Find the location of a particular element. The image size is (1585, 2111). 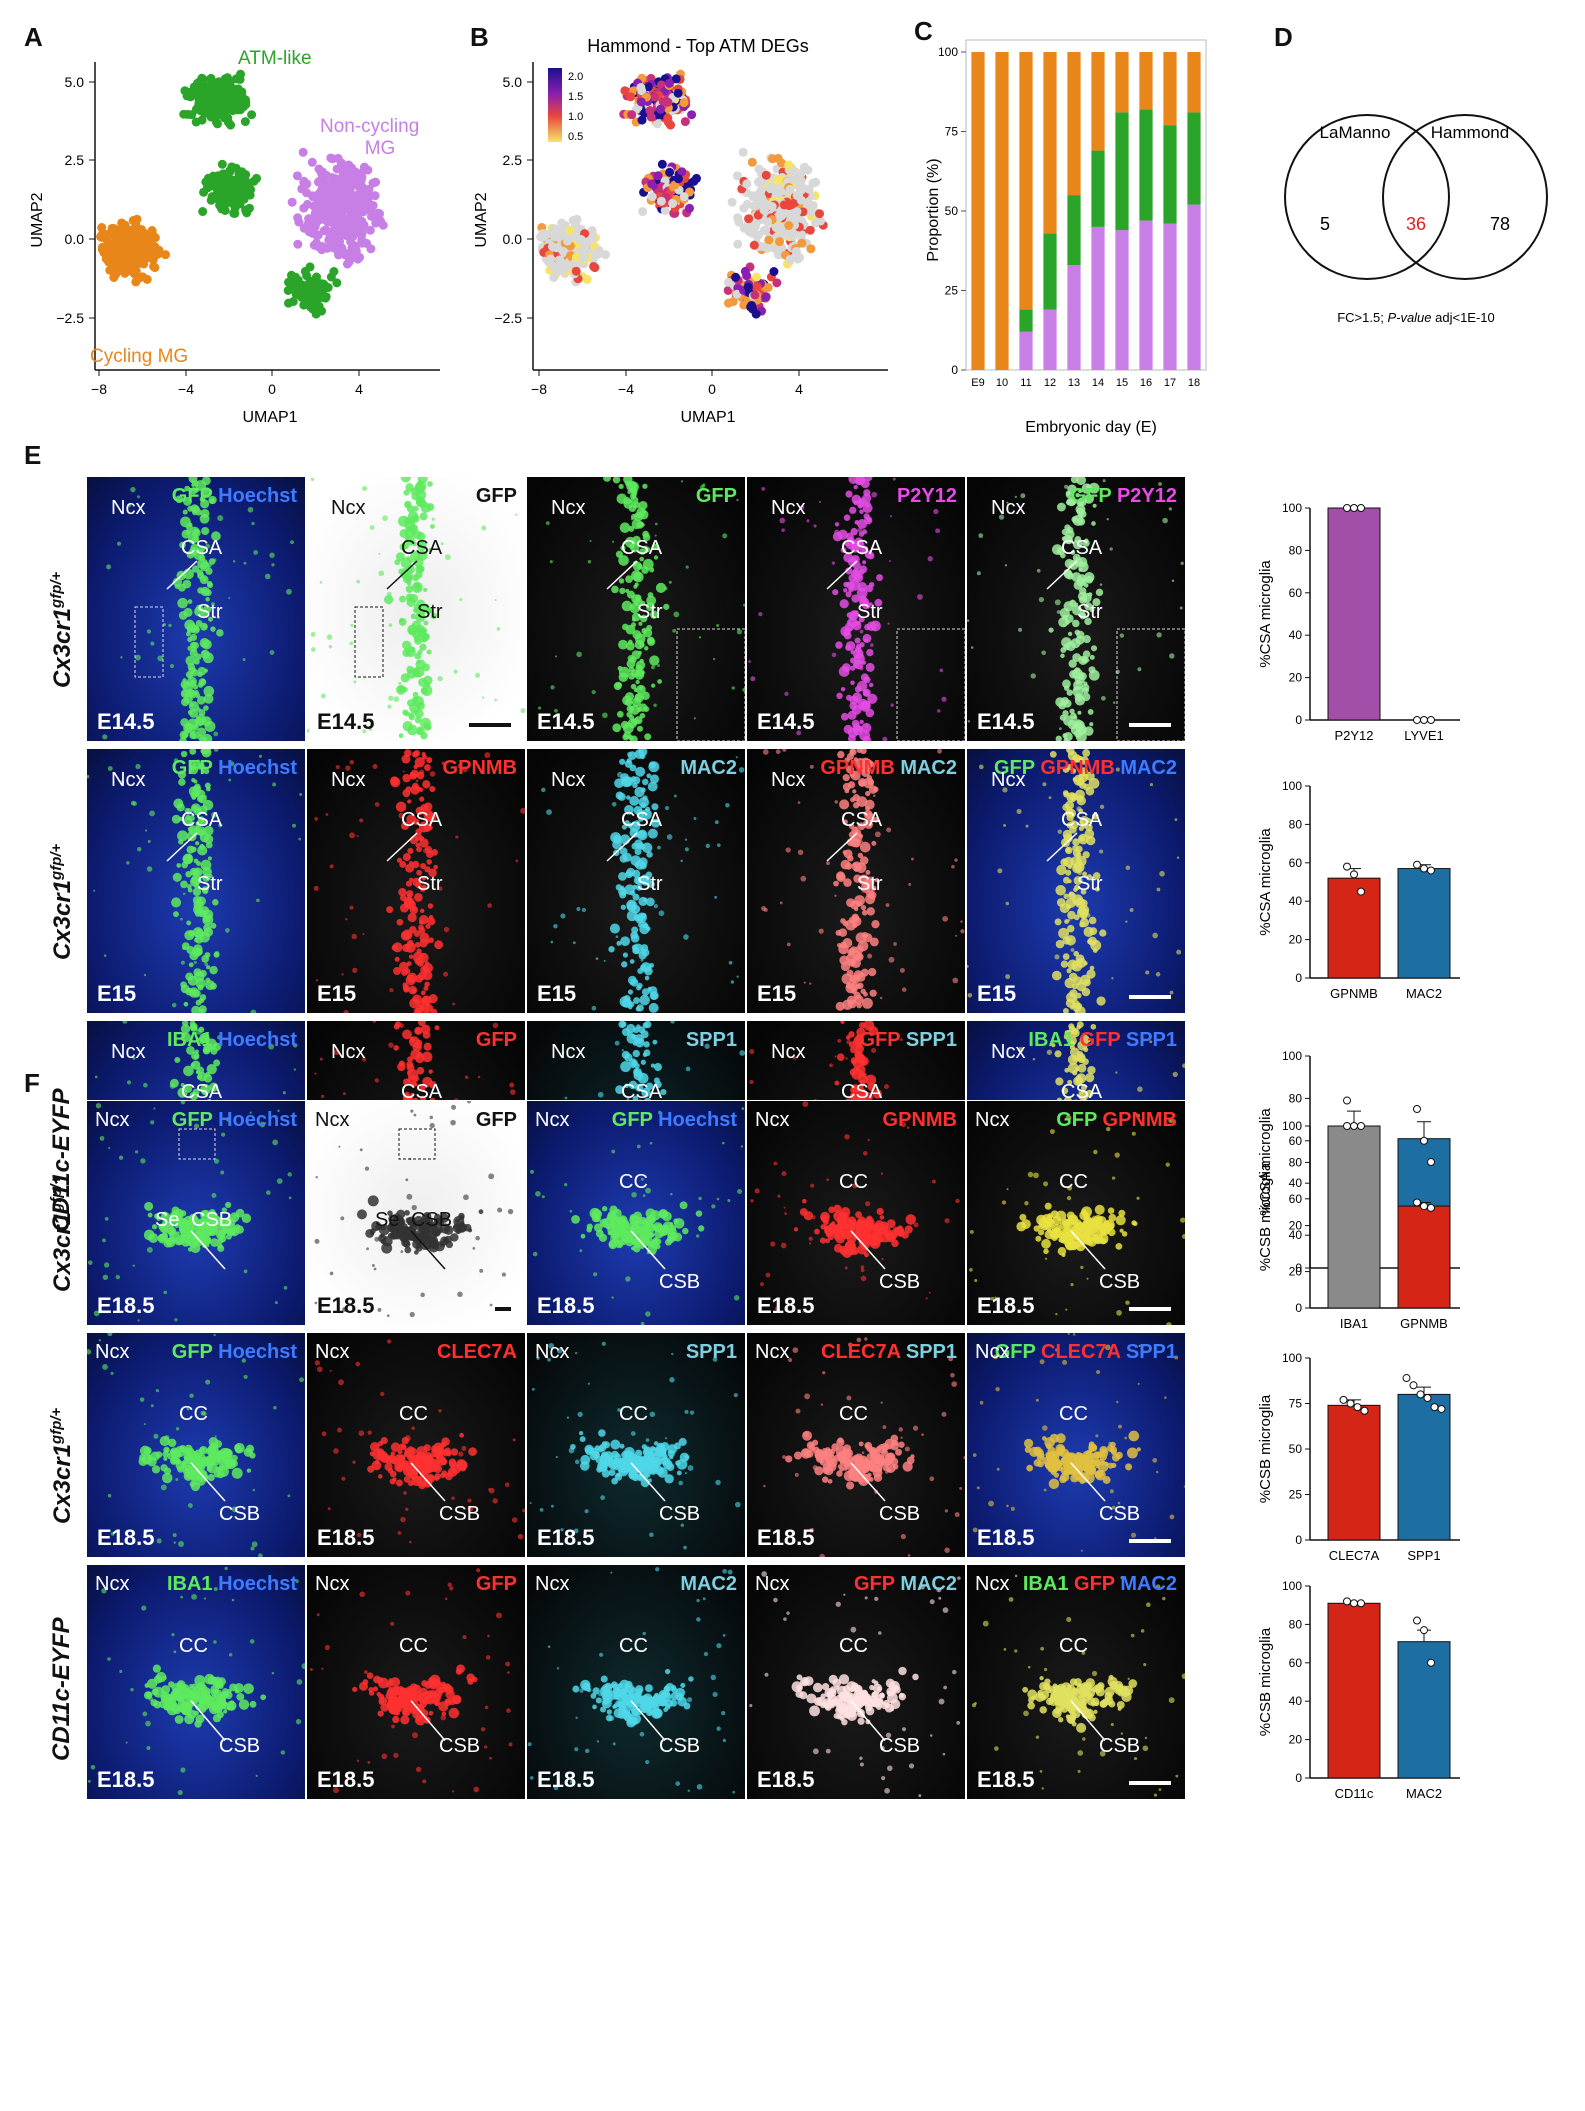

region-label: Ncx is located at coordinates (348, 1052).